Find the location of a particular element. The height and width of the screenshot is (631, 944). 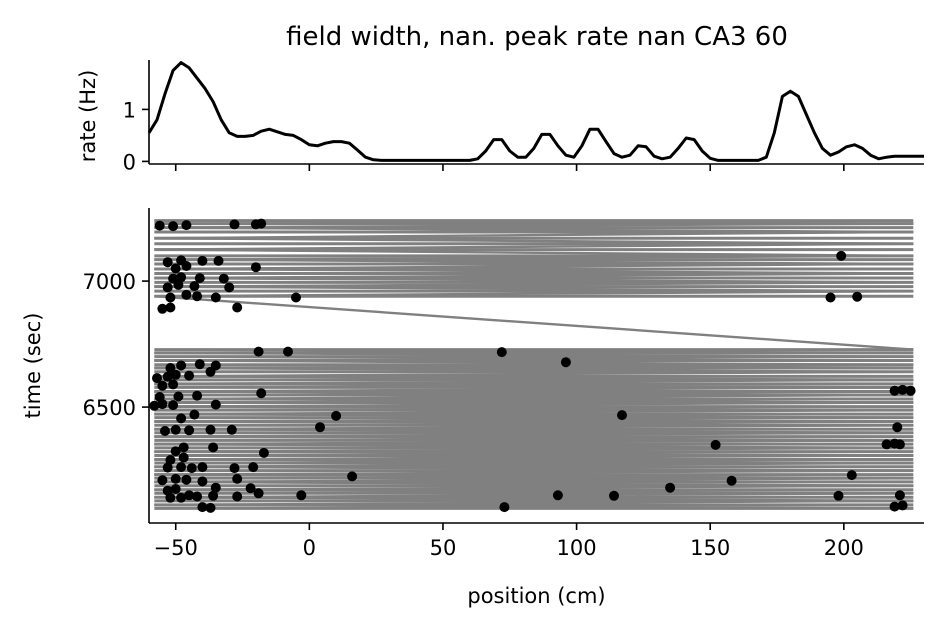

figure-title: field width, nan. peak rate nan CA3 60 is located at coordinates (537, 37).